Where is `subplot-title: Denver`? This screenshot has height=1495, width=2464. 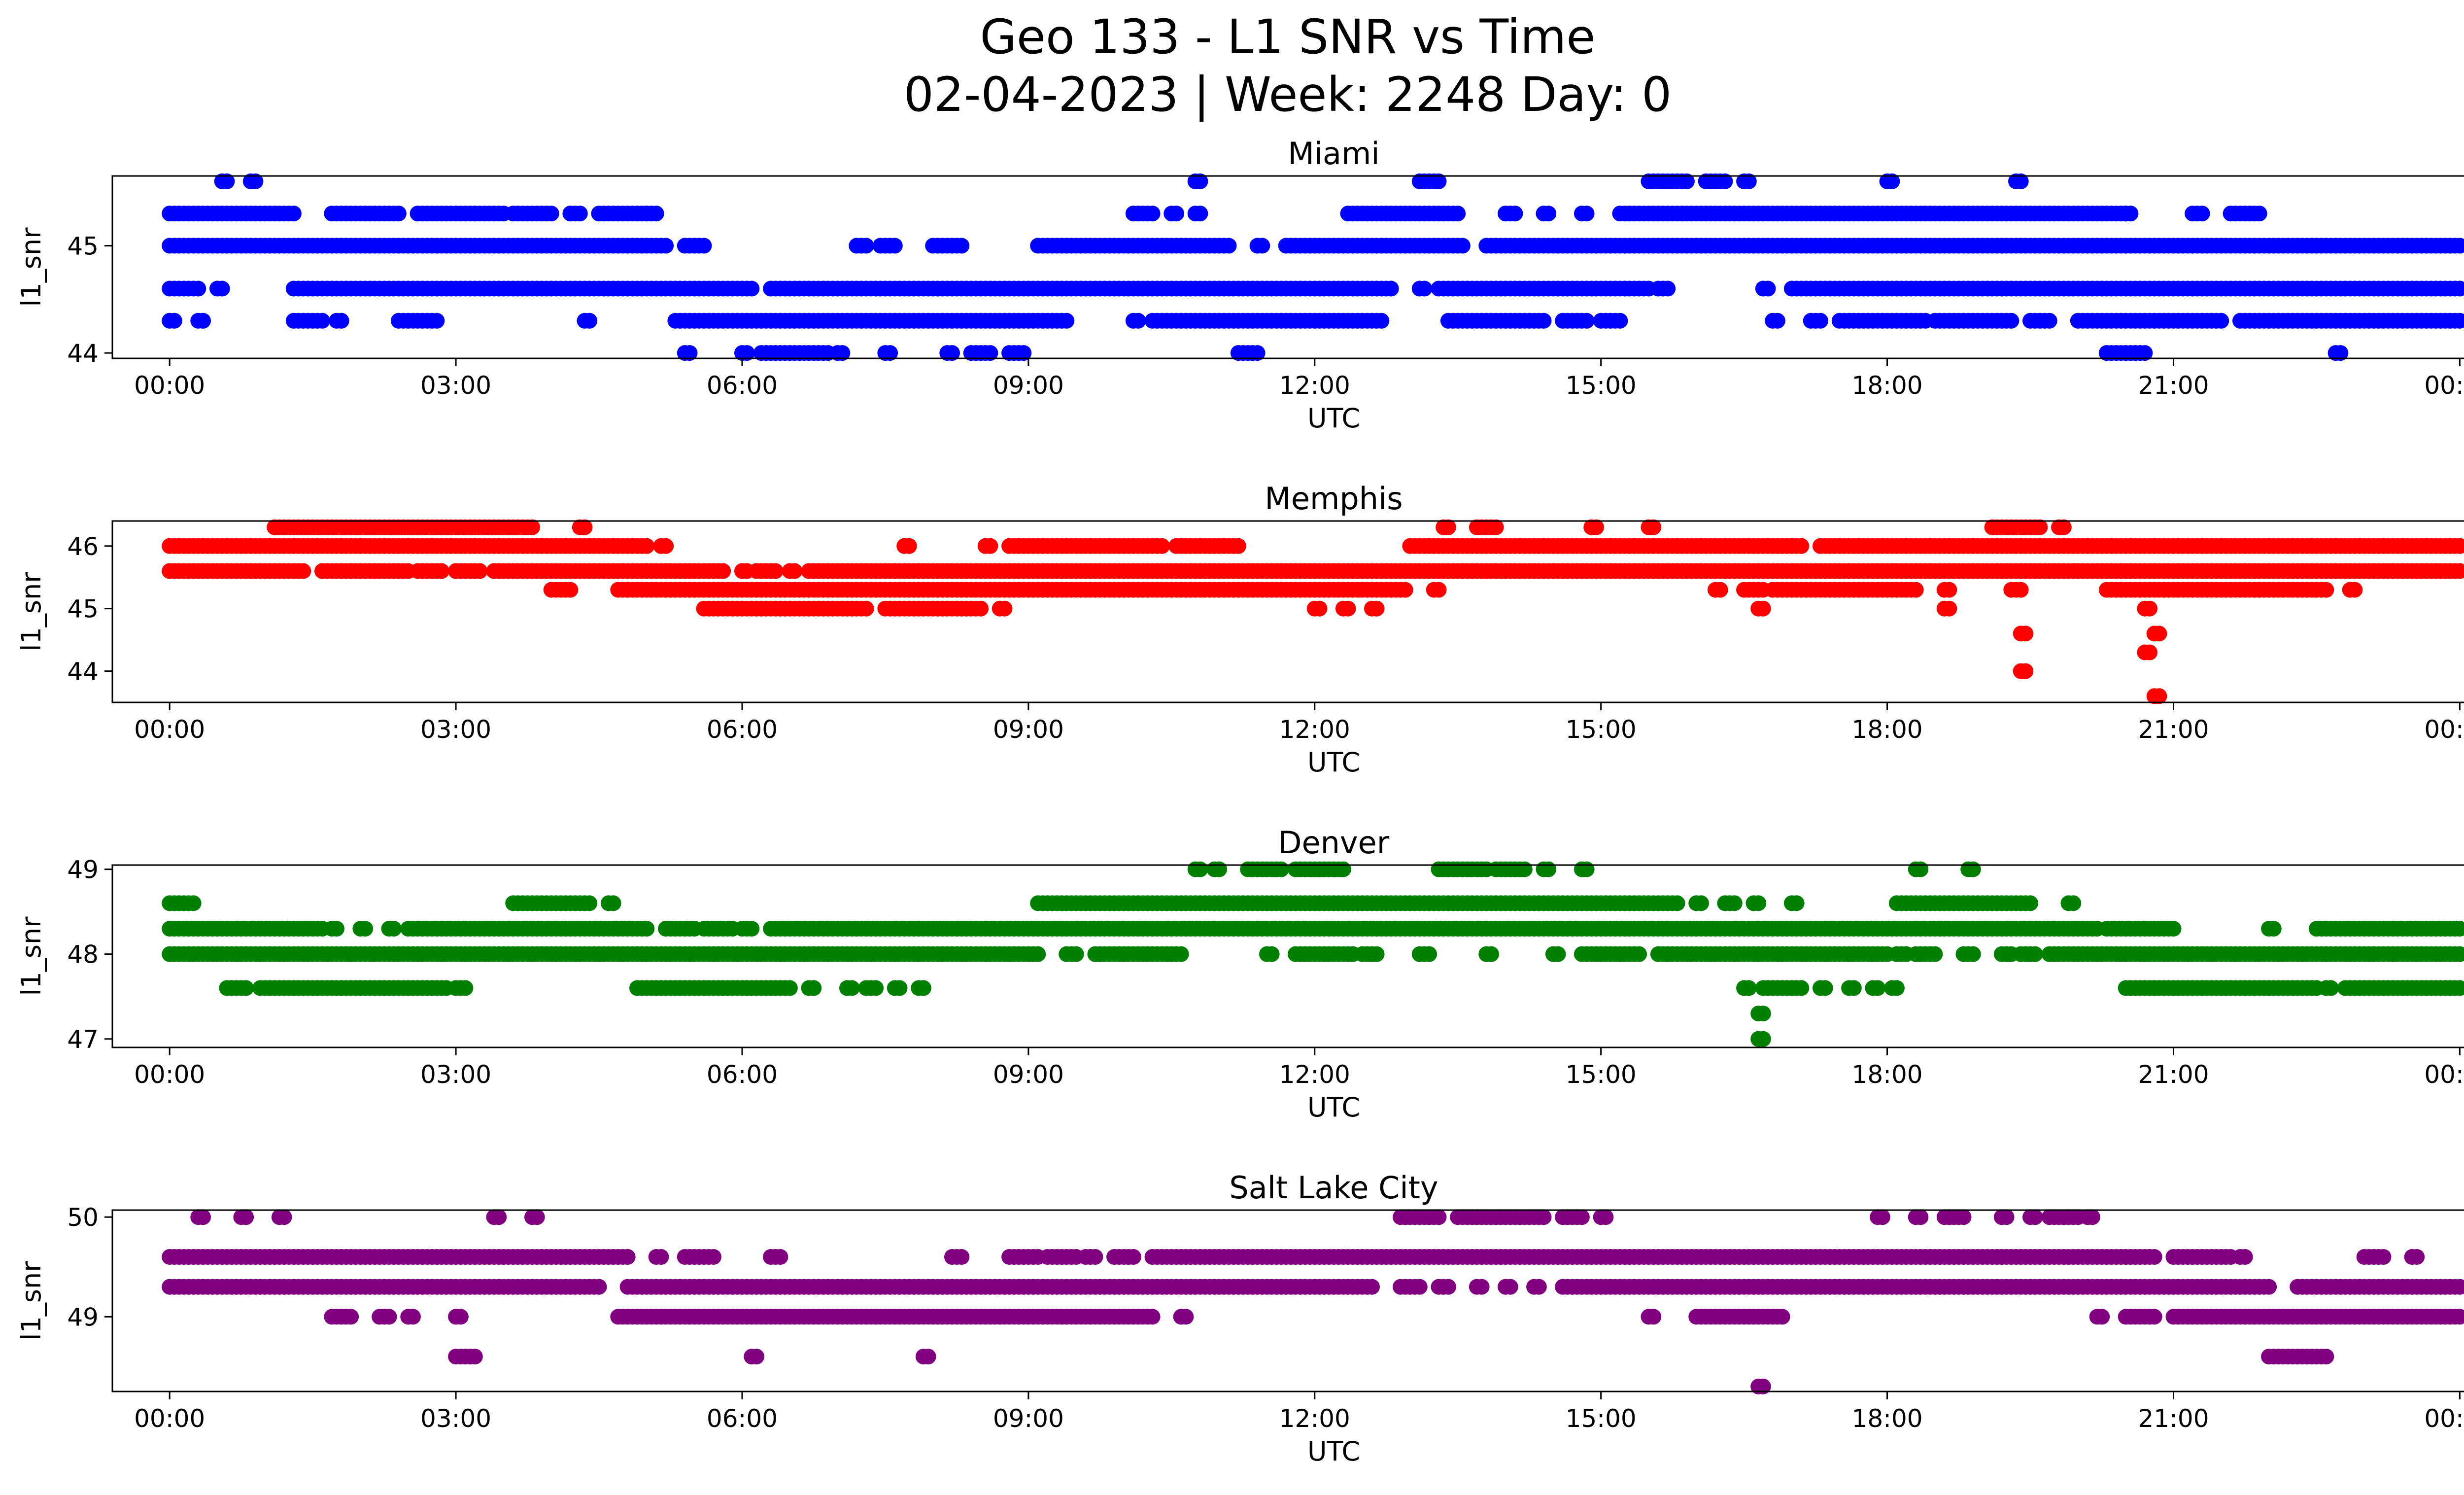
subplot-title: Denver is located at coordinates (1334, 843).